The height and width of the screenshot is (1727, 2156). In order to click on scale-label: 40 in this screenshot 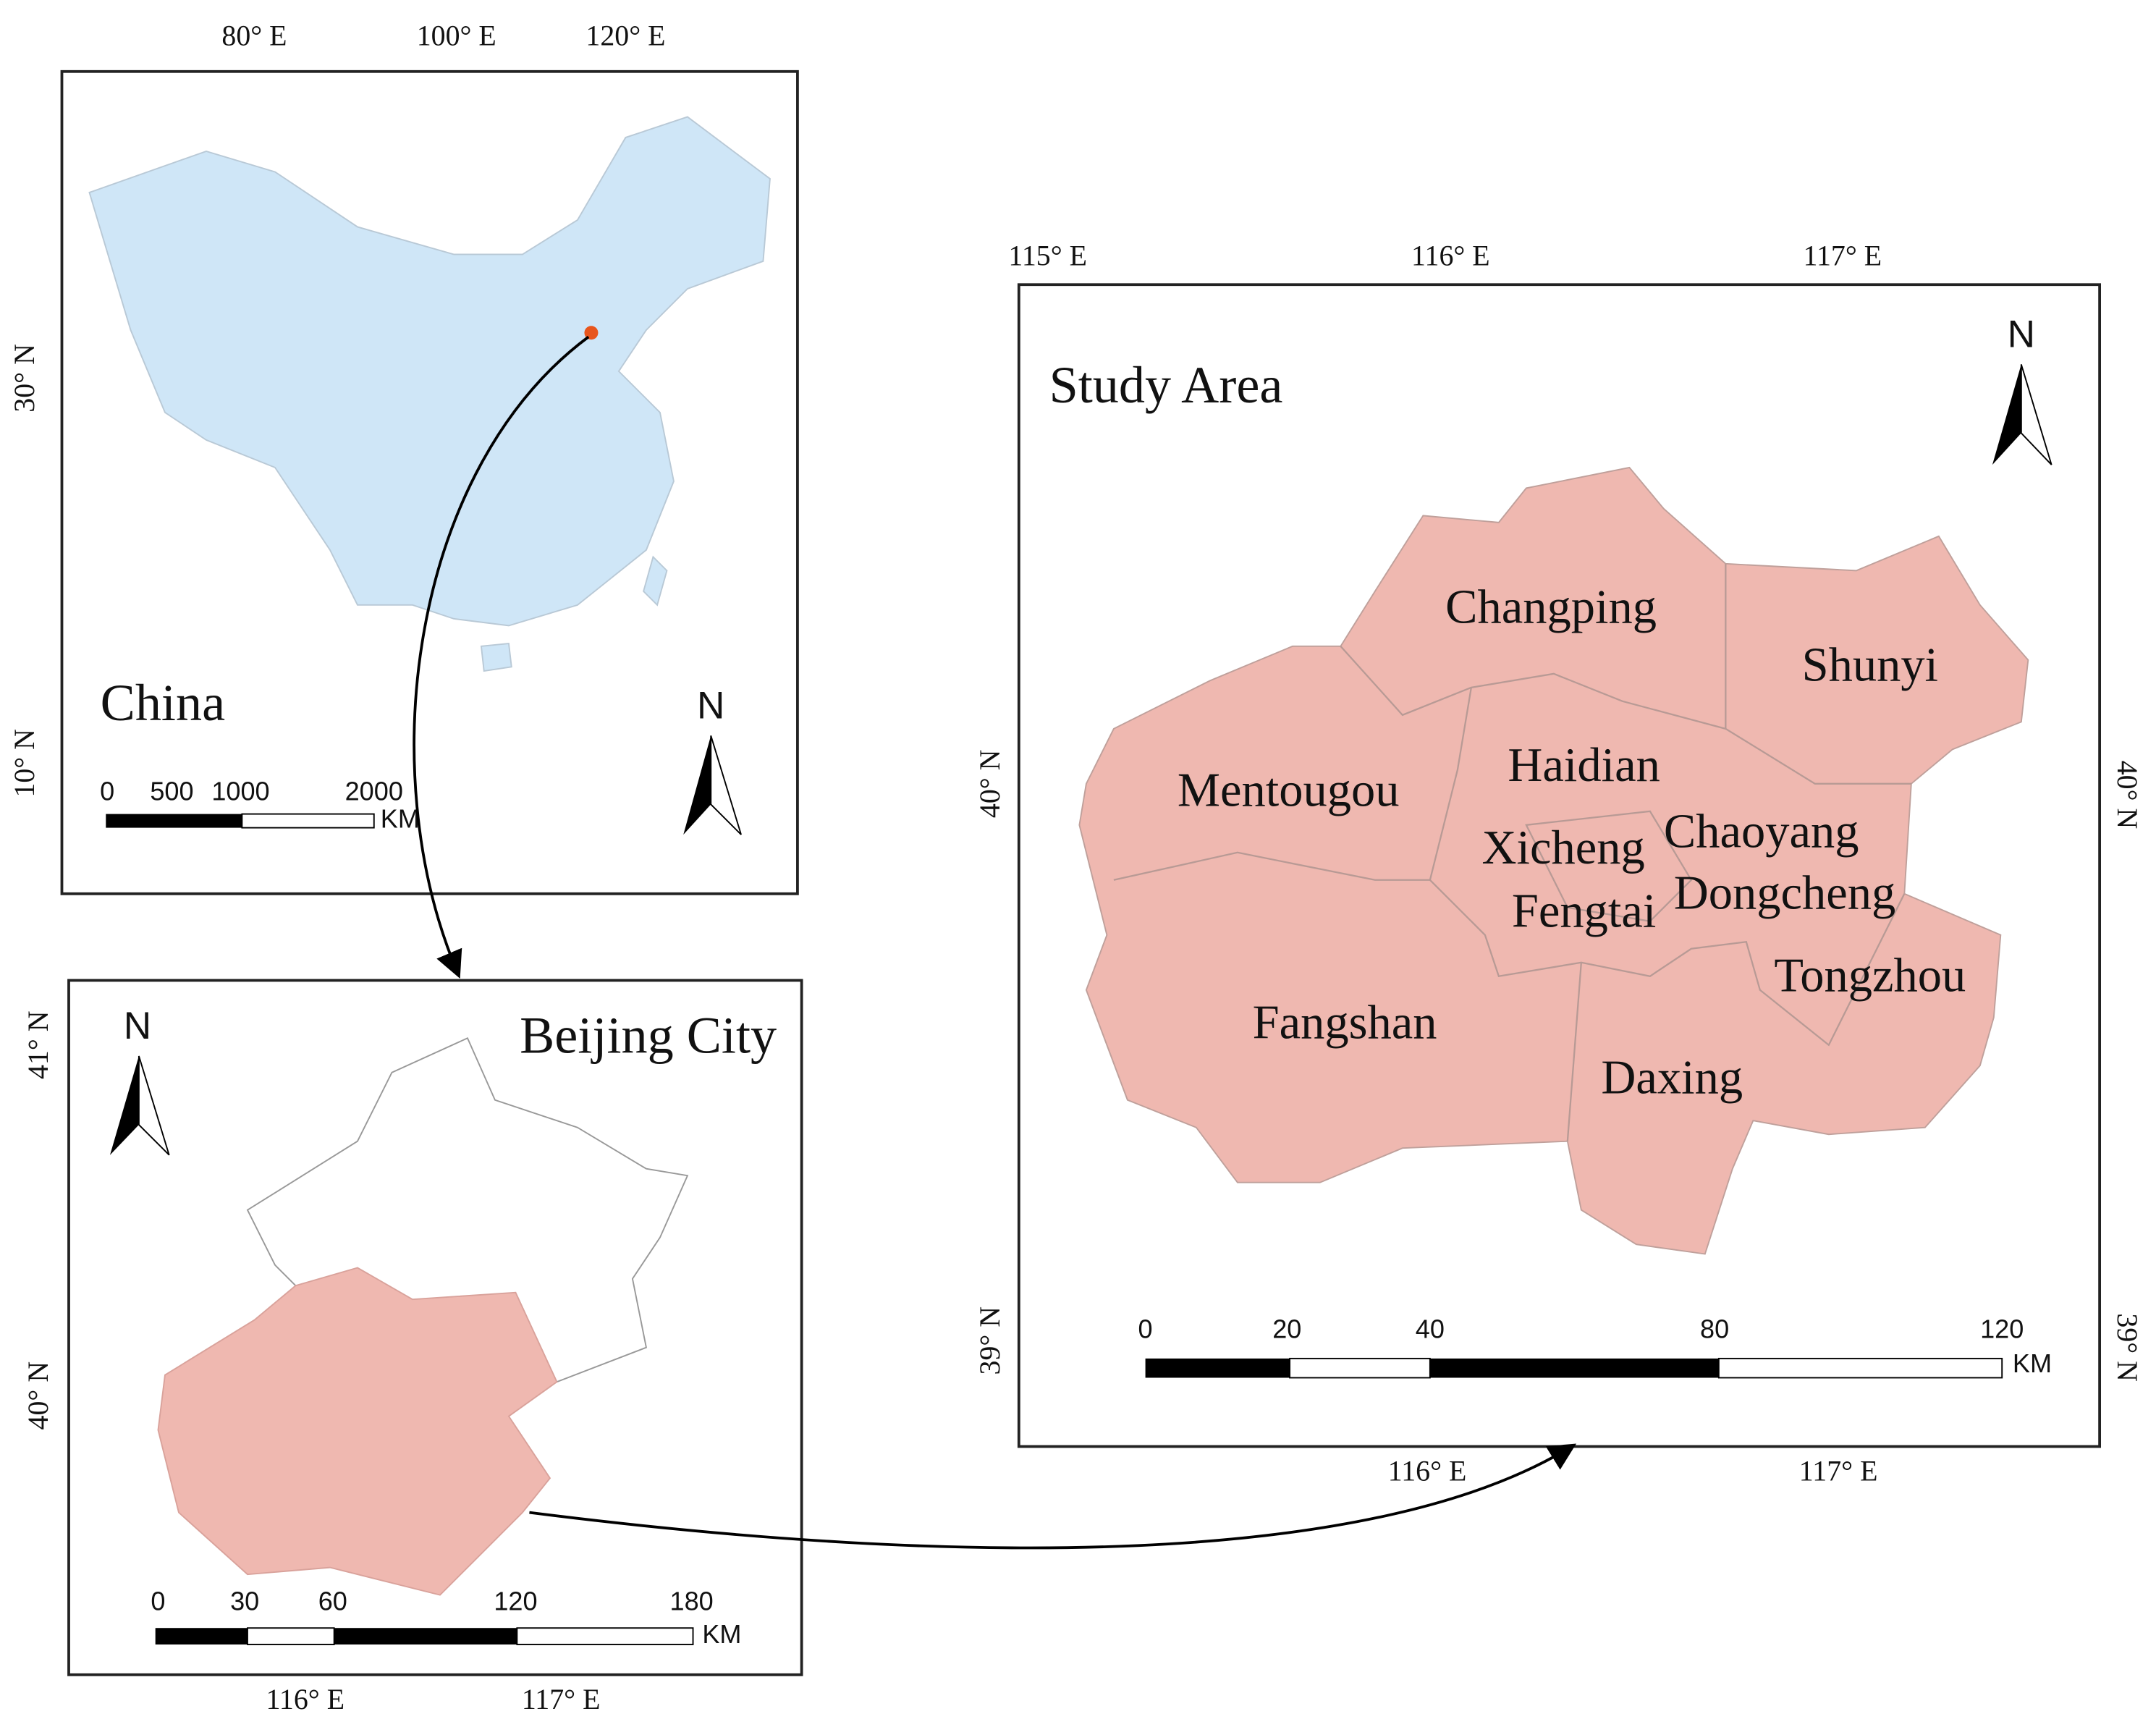, I will do `click(1430, 1328)`.